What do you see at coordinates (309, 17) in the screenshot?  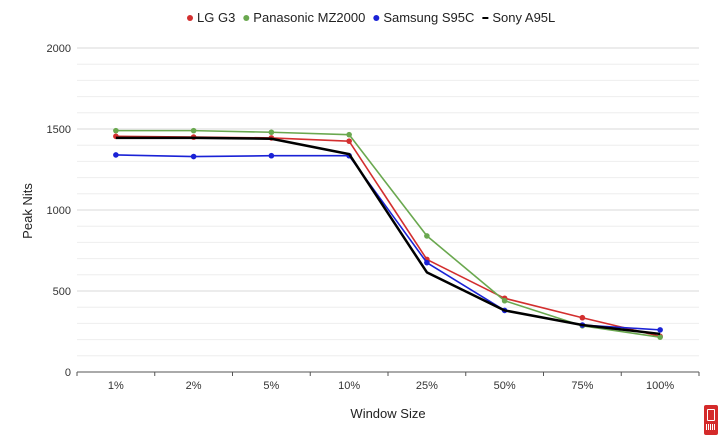 I see `legend-label: Panasonic MZ2000` at bounding box center [309, 17].